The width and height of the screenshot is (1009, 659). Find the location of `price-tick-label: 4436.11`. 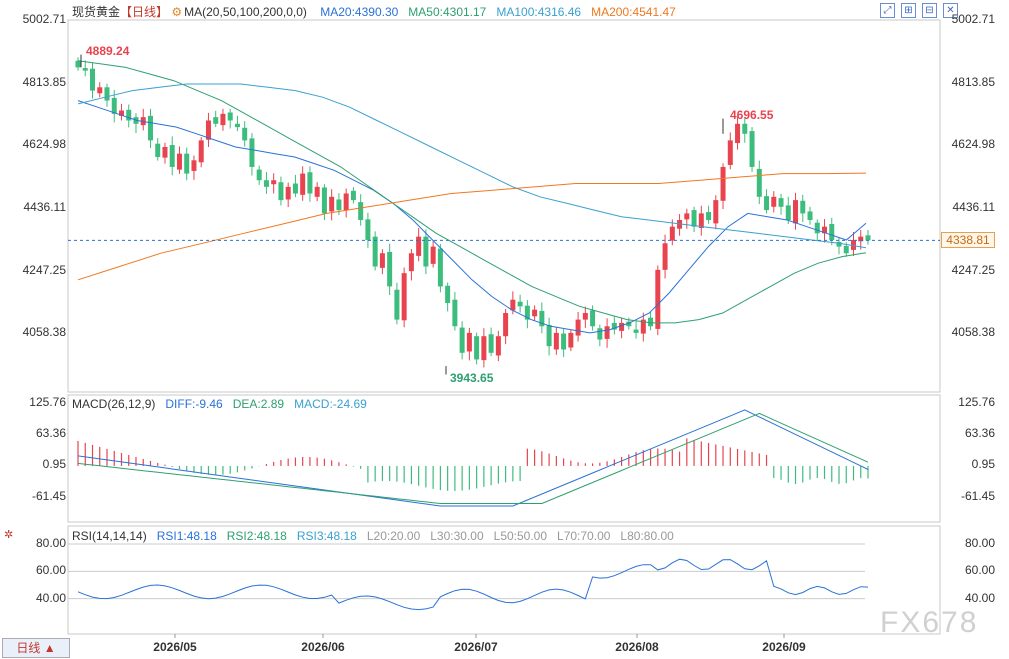

price-tick-label: 4436.11 is located at coordinates (974, 207).